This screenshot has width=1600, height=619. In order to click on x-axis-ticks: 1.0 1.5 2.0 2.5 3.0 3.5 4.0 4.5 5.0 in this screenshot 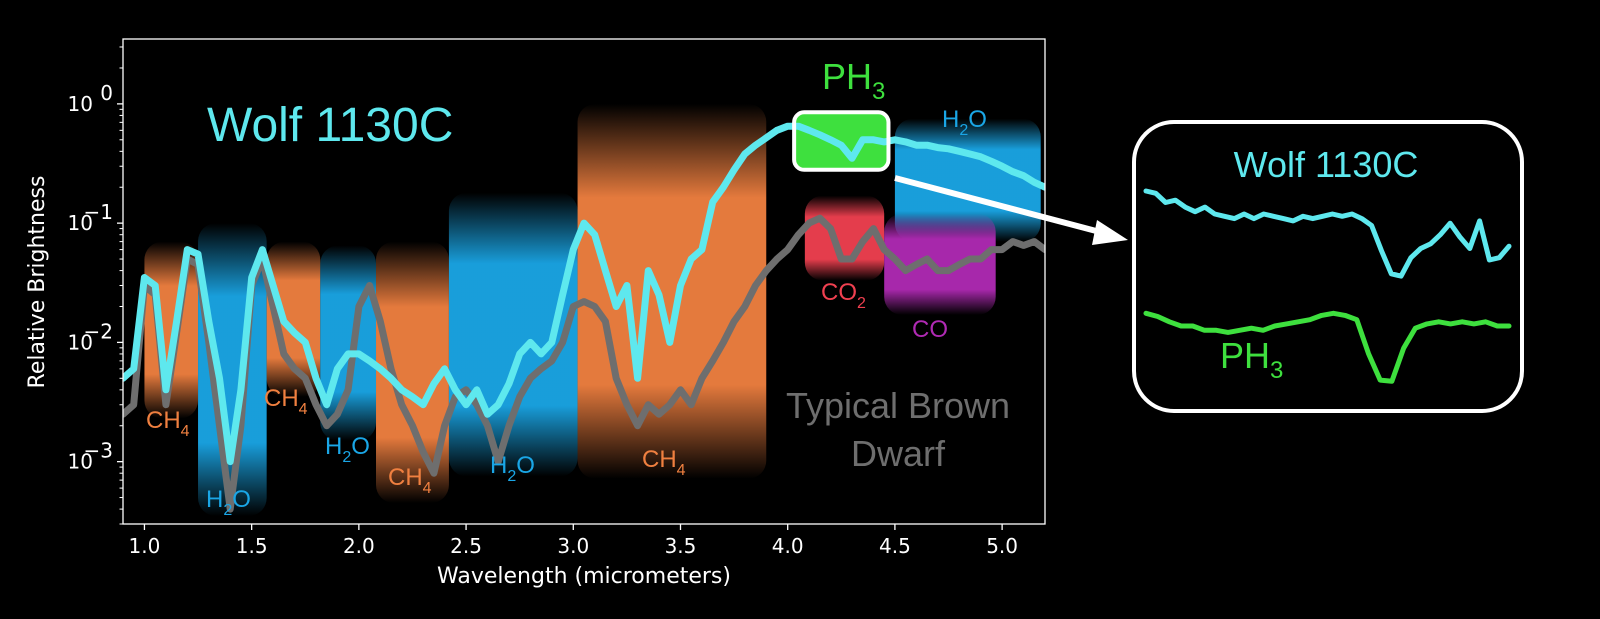, I will do `click(573, 541)`.